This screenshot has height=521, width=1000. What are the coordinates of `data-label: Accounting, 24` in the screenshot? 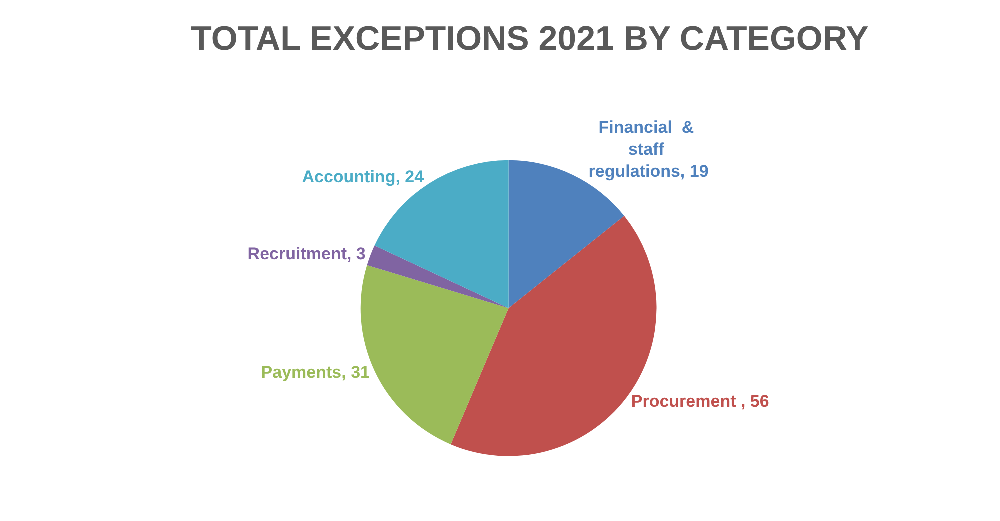 It's located at (363, 176).